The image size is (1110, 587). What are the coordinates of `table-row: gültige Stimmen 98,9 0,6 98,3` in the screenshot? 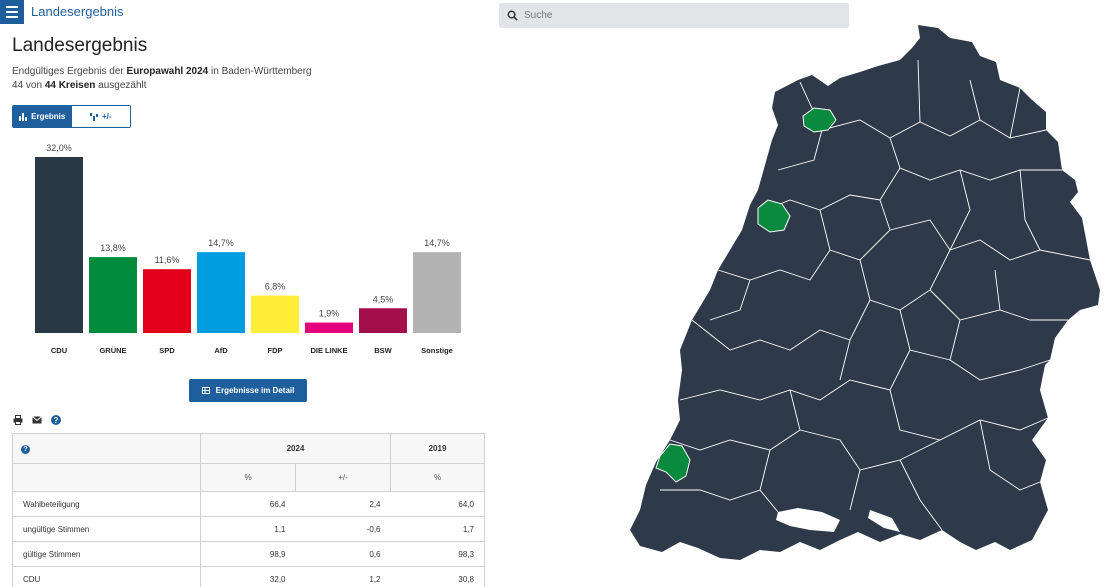 It's located at (248, 554).